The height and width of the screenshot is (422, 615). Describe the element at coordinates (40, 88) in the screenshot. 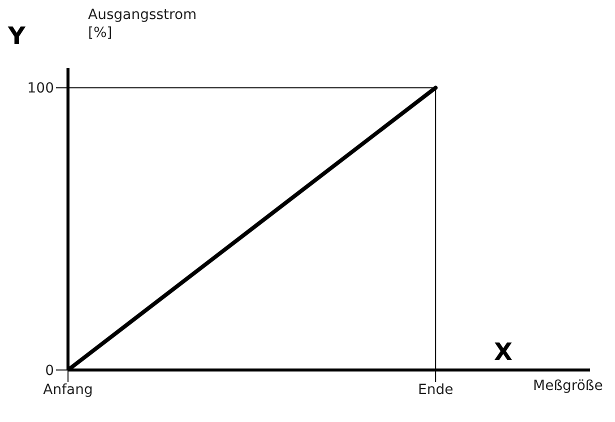

I see `y-tick-label: 100` at that location.